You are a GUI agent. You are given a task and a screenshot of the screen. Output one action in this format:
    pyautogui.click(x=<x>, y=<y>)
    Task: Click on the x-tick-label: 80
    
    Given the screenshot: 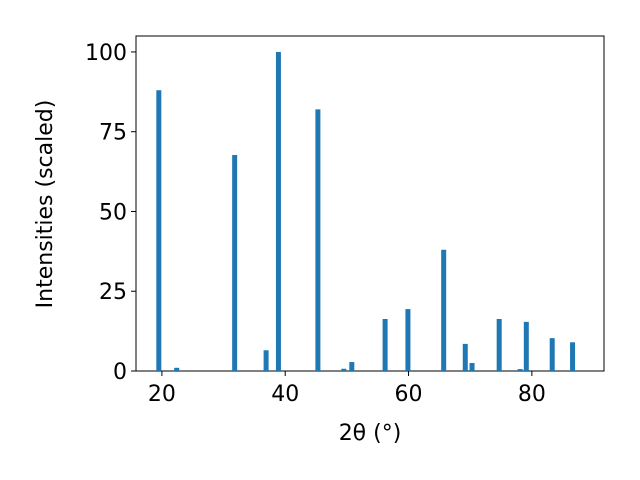 What is the action you would take?
    pyautogui.click(x=532, y=394)
    